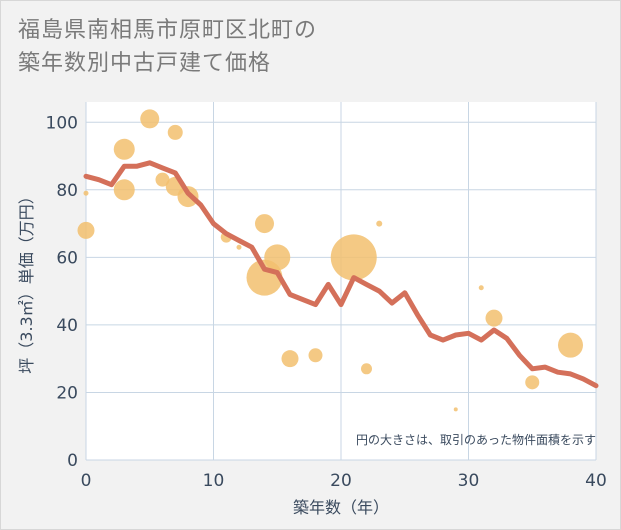  Describe the element at coordinates (62, 123) in the screenshot. I see `y-tick-label: 100` at that location.